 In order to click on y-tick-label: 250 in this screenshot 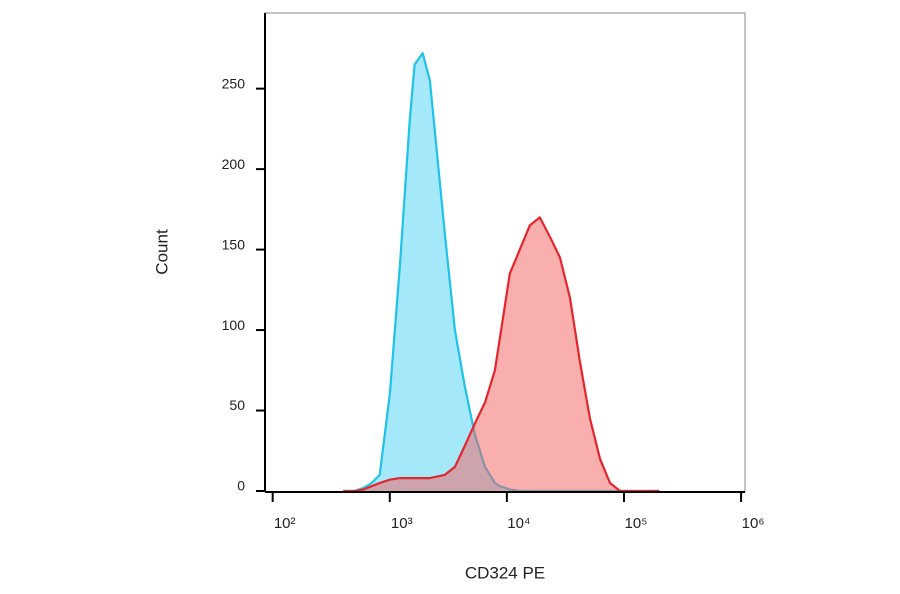, I will do `click(234, 83)`.